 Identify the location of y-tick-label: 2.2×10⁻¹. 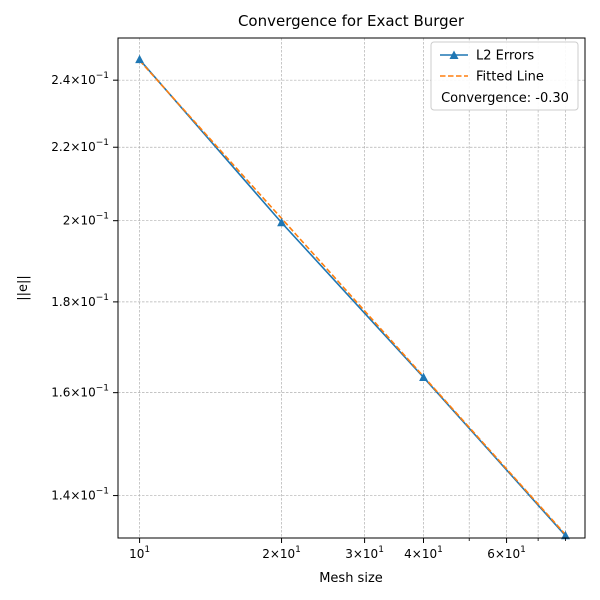
(80, 146).